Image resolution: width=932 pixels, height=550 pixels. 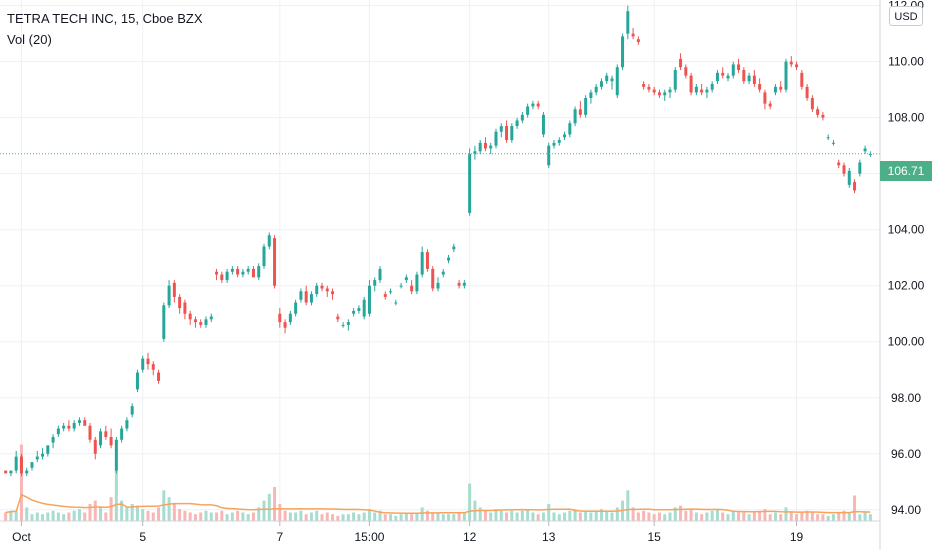 I want to click on price-tick-label: 102.00, so click(x=906, y=286).